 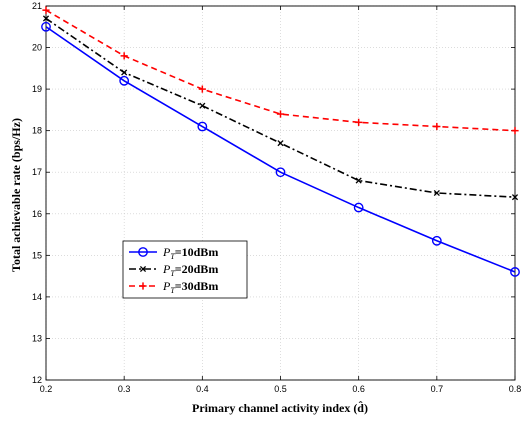 I want to click on x-tick-label: 0.3, so click(x=124, y=389).